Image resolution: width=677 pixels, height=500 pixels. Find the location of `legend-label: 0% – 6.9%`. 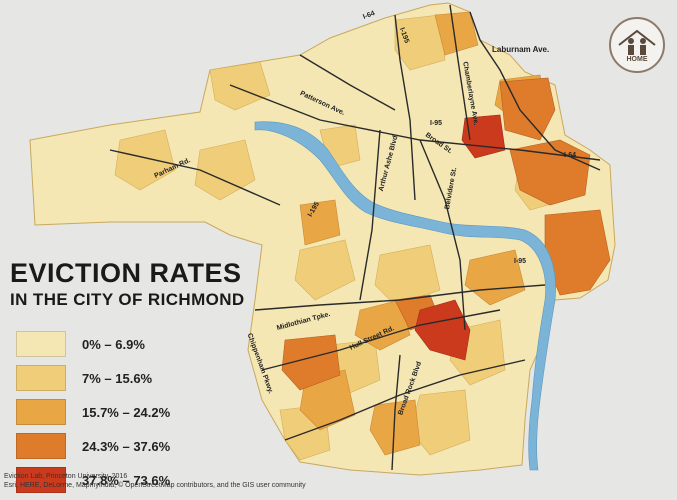

legend-label: 0% – 6.9% is located at coordinates (113, 344).